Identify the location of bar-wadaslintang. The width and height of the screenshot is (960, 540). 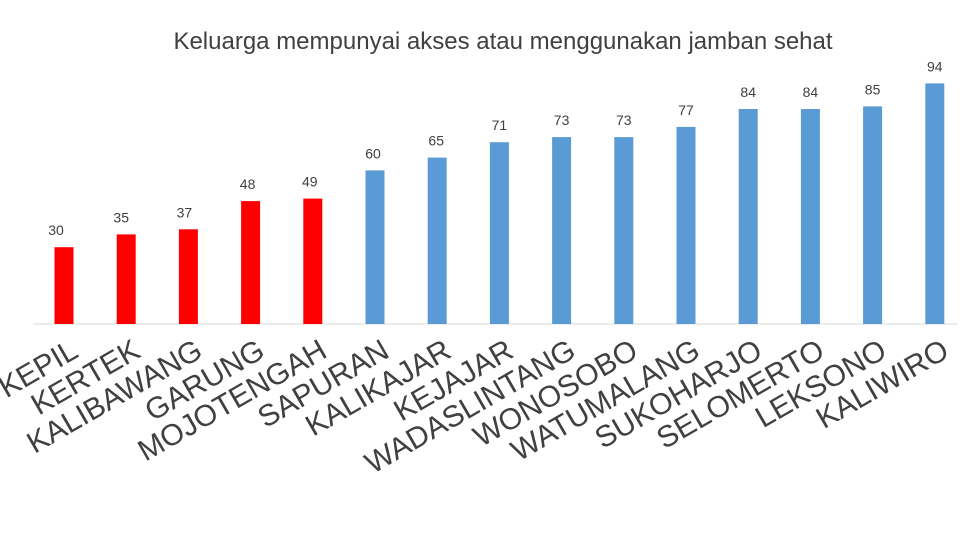
(562, 230).